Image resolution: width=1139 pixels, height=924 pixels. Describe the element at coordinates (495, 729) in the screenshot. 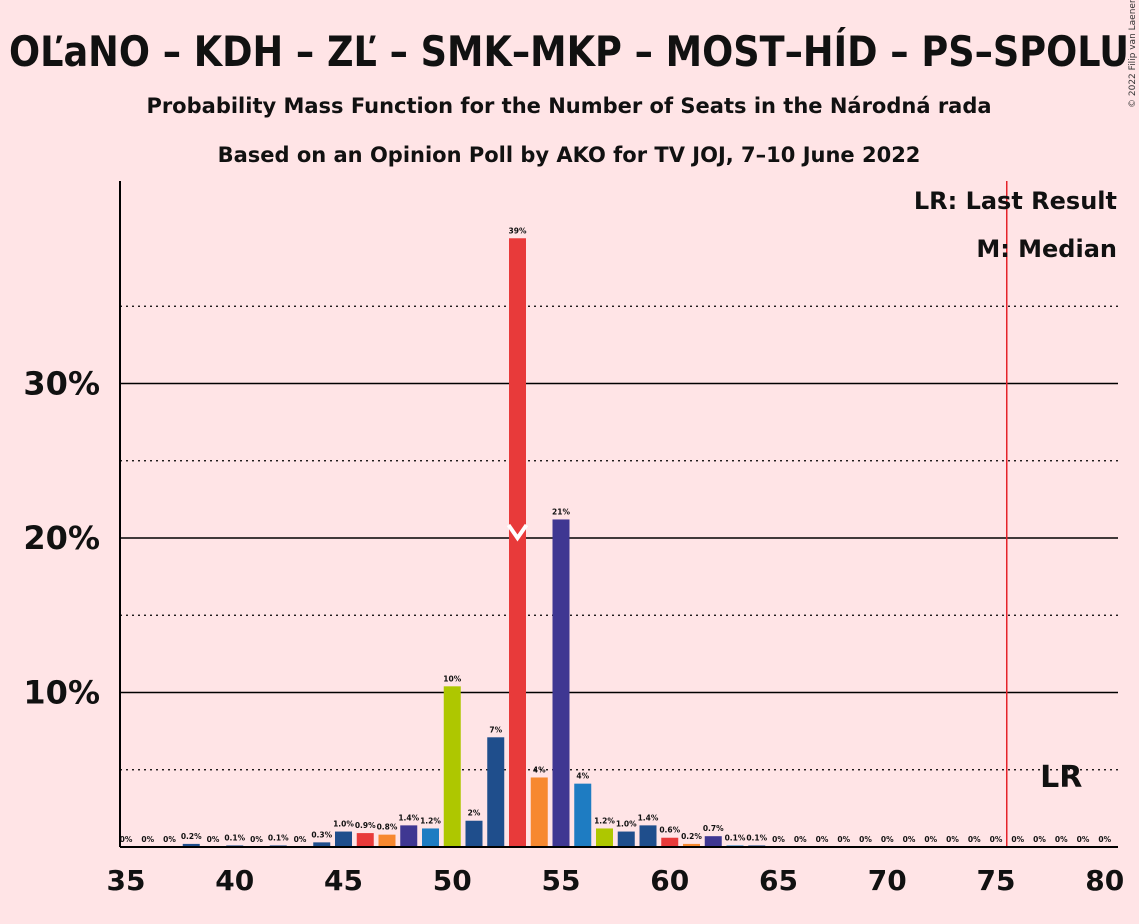

I see `bar-label-52: 7%` at that location.